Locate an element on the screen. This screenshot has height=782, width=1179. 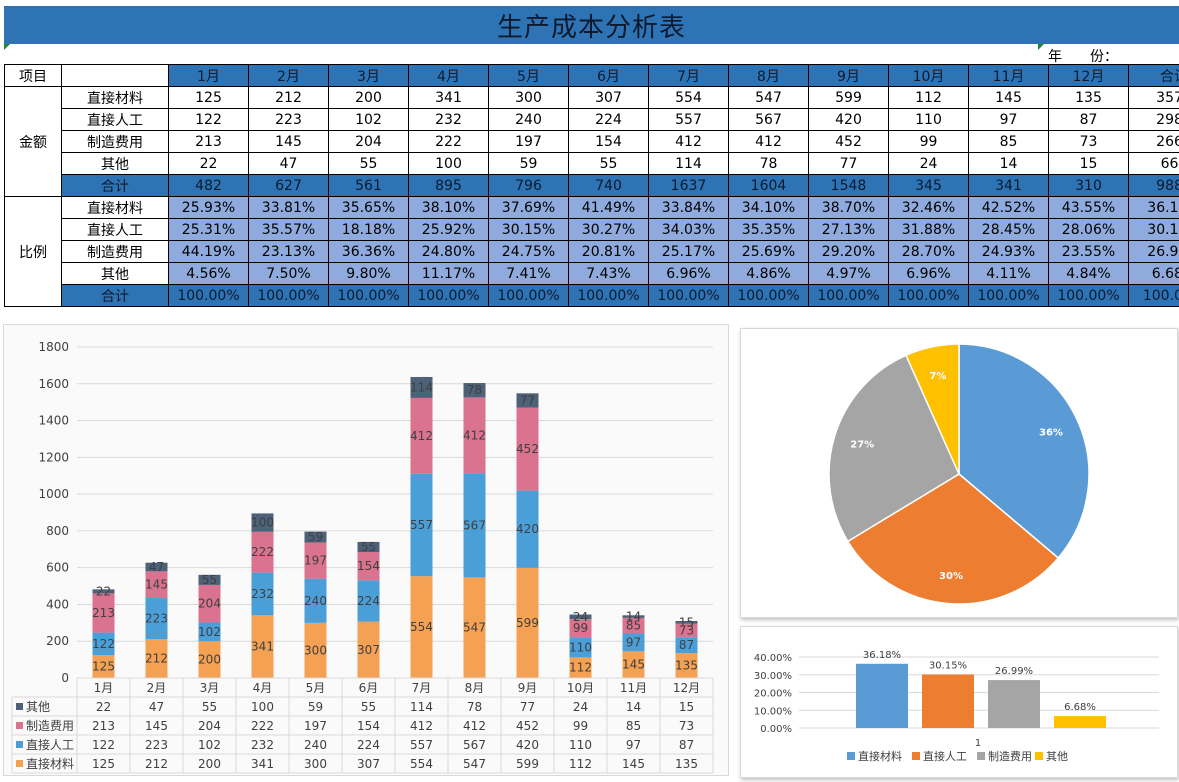
x-tick-label: 7月 is located at coordinates (422, 688).